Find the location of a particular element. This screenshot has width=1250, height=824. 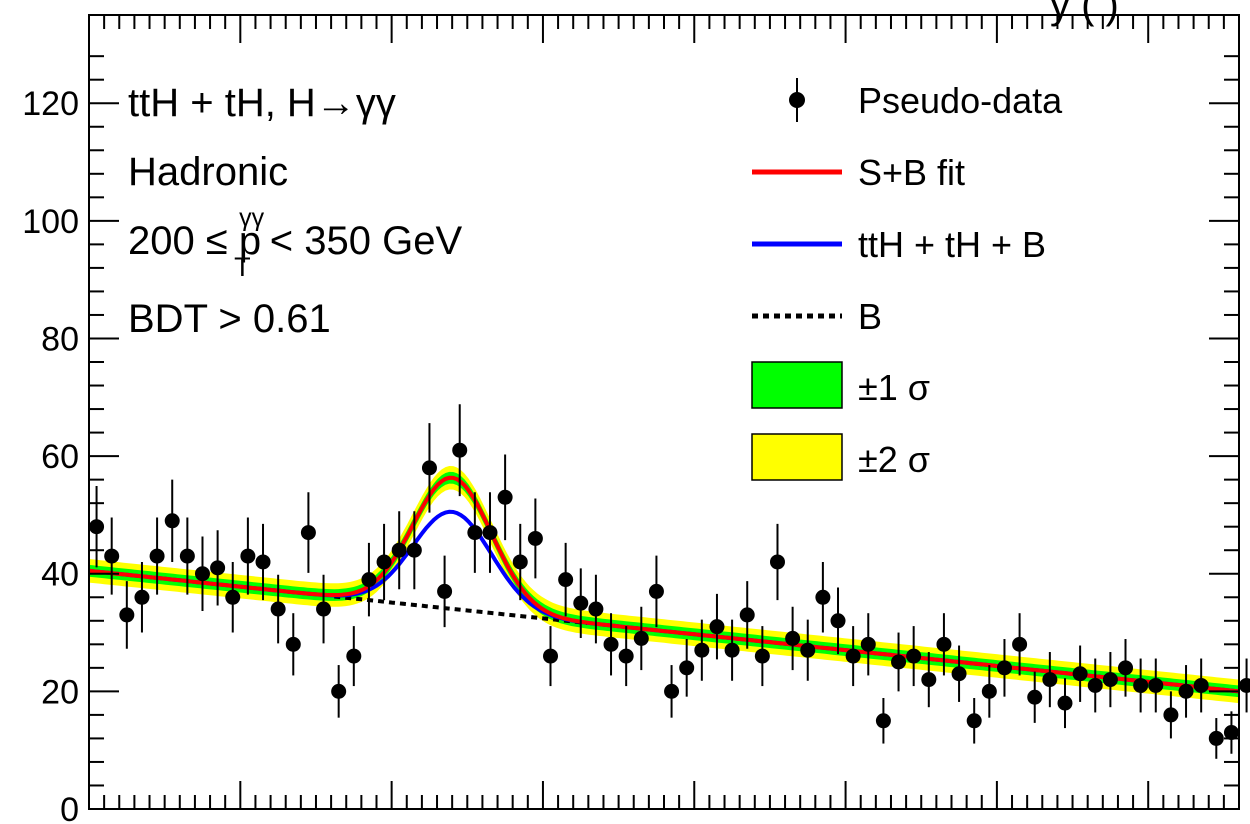

top-right-fragment: y ( ) is located at coordinates (1084, 13).